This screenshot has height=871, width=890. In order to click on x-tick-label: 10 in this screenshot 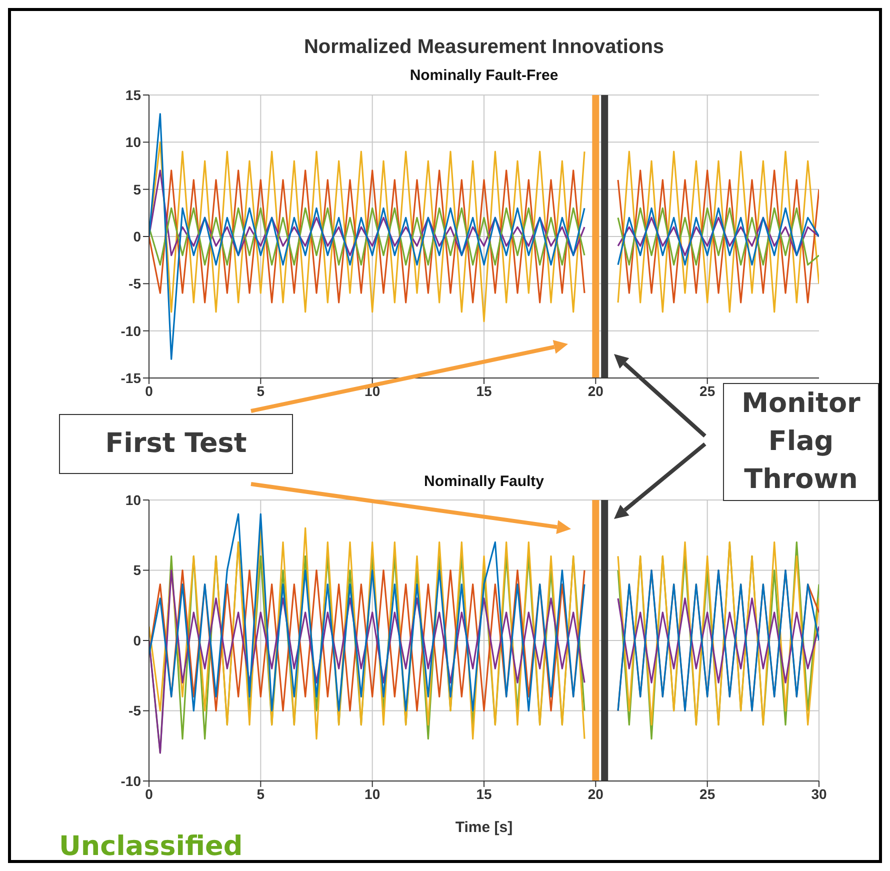, I will do `click(372, 794)`.